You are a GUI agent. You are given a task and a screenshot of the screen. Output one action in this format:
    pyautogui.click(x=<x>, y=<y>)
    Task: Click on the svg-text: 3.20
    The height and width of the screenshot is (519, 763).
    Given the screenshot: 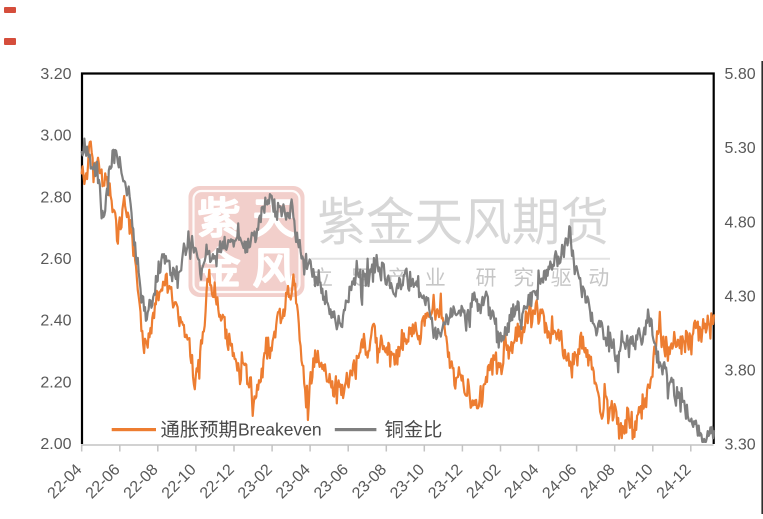 What is the action you would take?
    pyautogui.click(x=55, y=74)
    